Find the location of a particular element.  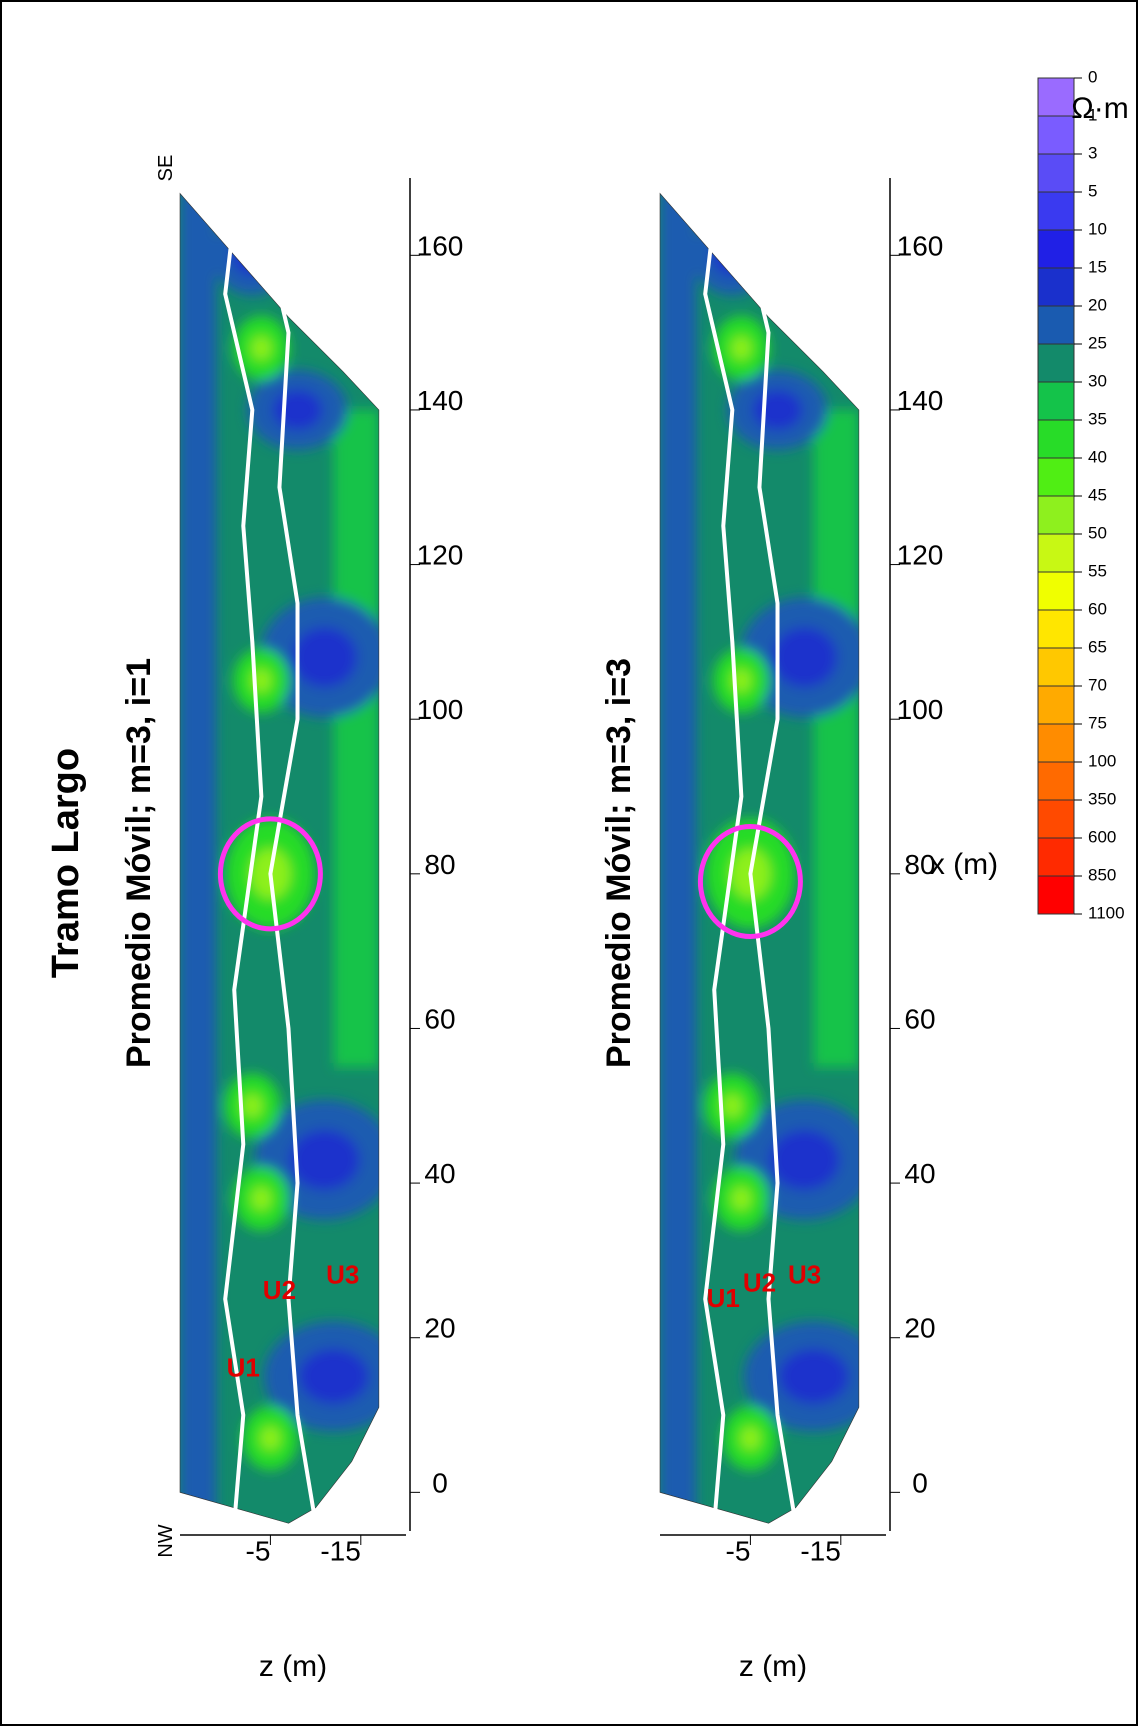

chart-title: Promedio Móvil; m=3, i=1 is located at coordinates (139, 863).